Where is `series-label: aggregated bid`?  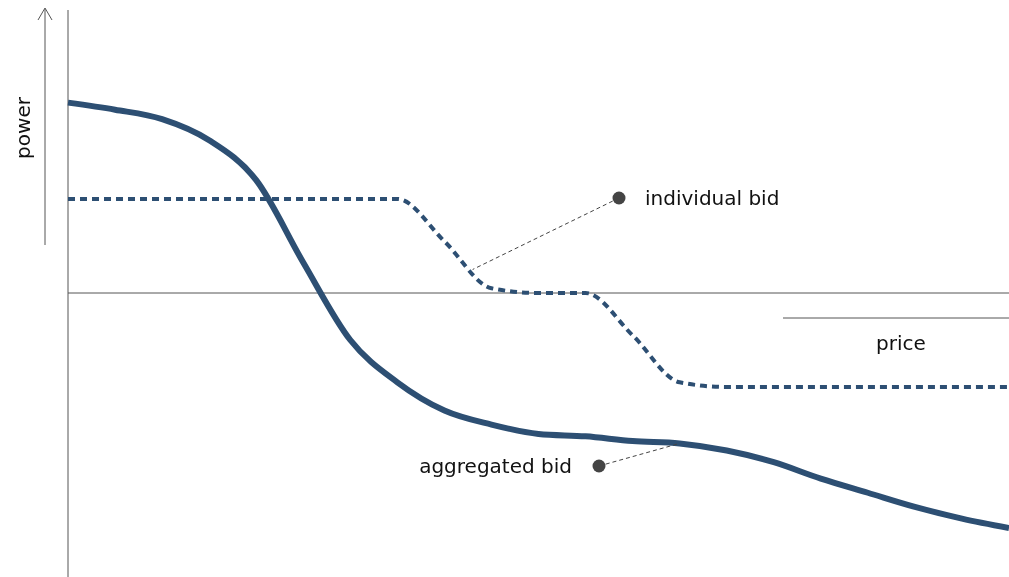
series-label: aggregated bid is located at coordinates (495, 466).